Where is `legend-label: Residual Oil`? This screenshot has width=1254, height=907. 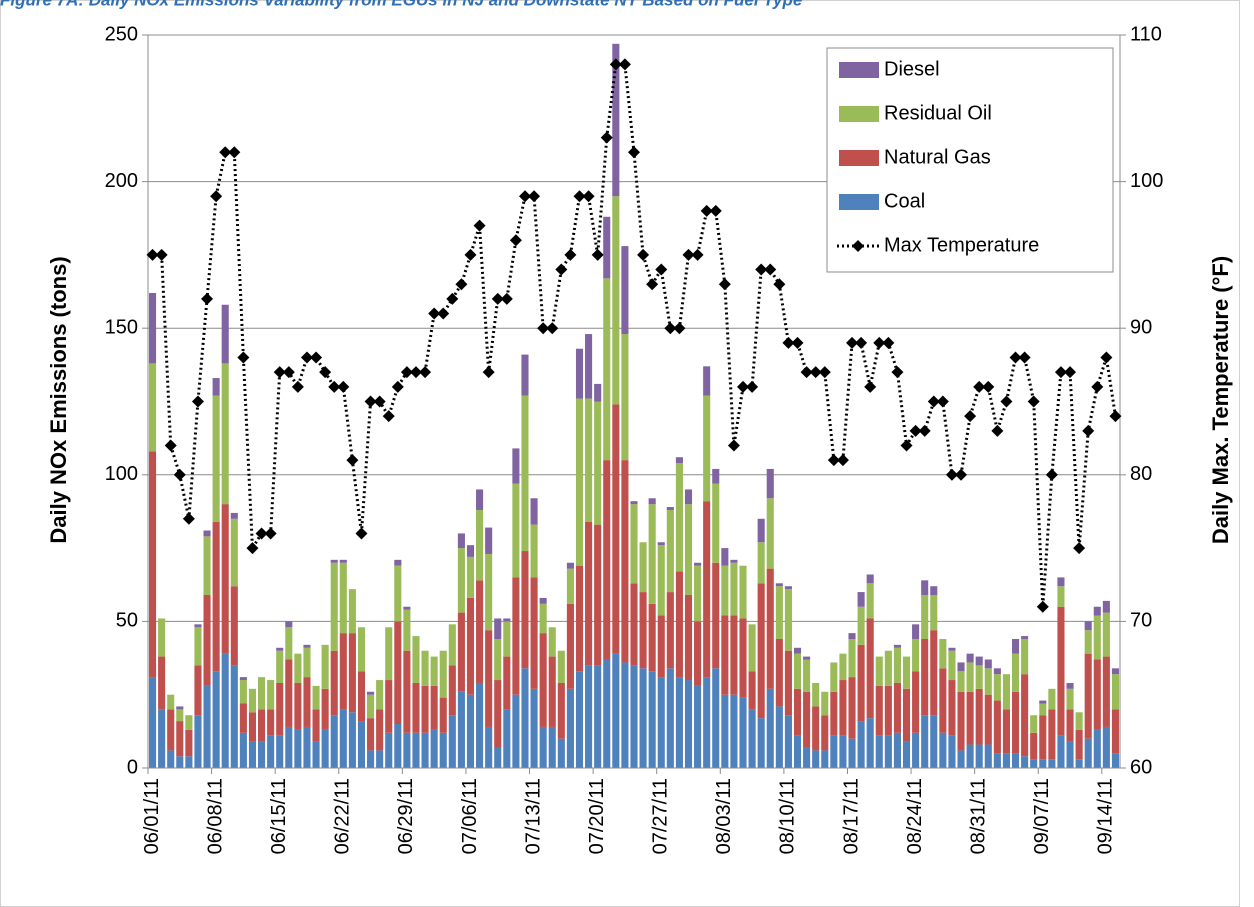 legend-label: Residual Oil is located at coordinates (938, 113).